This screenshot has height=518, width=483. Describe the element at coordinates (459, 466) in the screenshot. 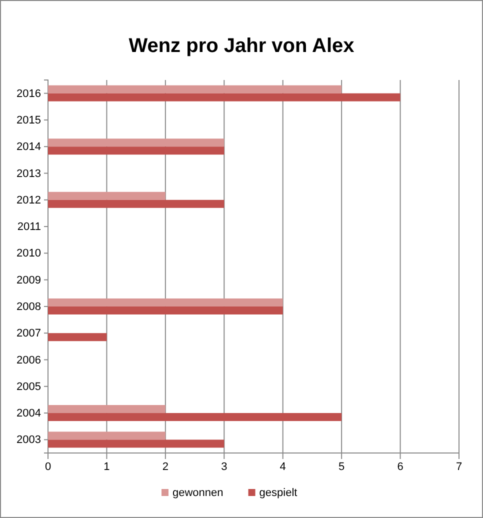

I see `x-tick-label: 7` at that location.